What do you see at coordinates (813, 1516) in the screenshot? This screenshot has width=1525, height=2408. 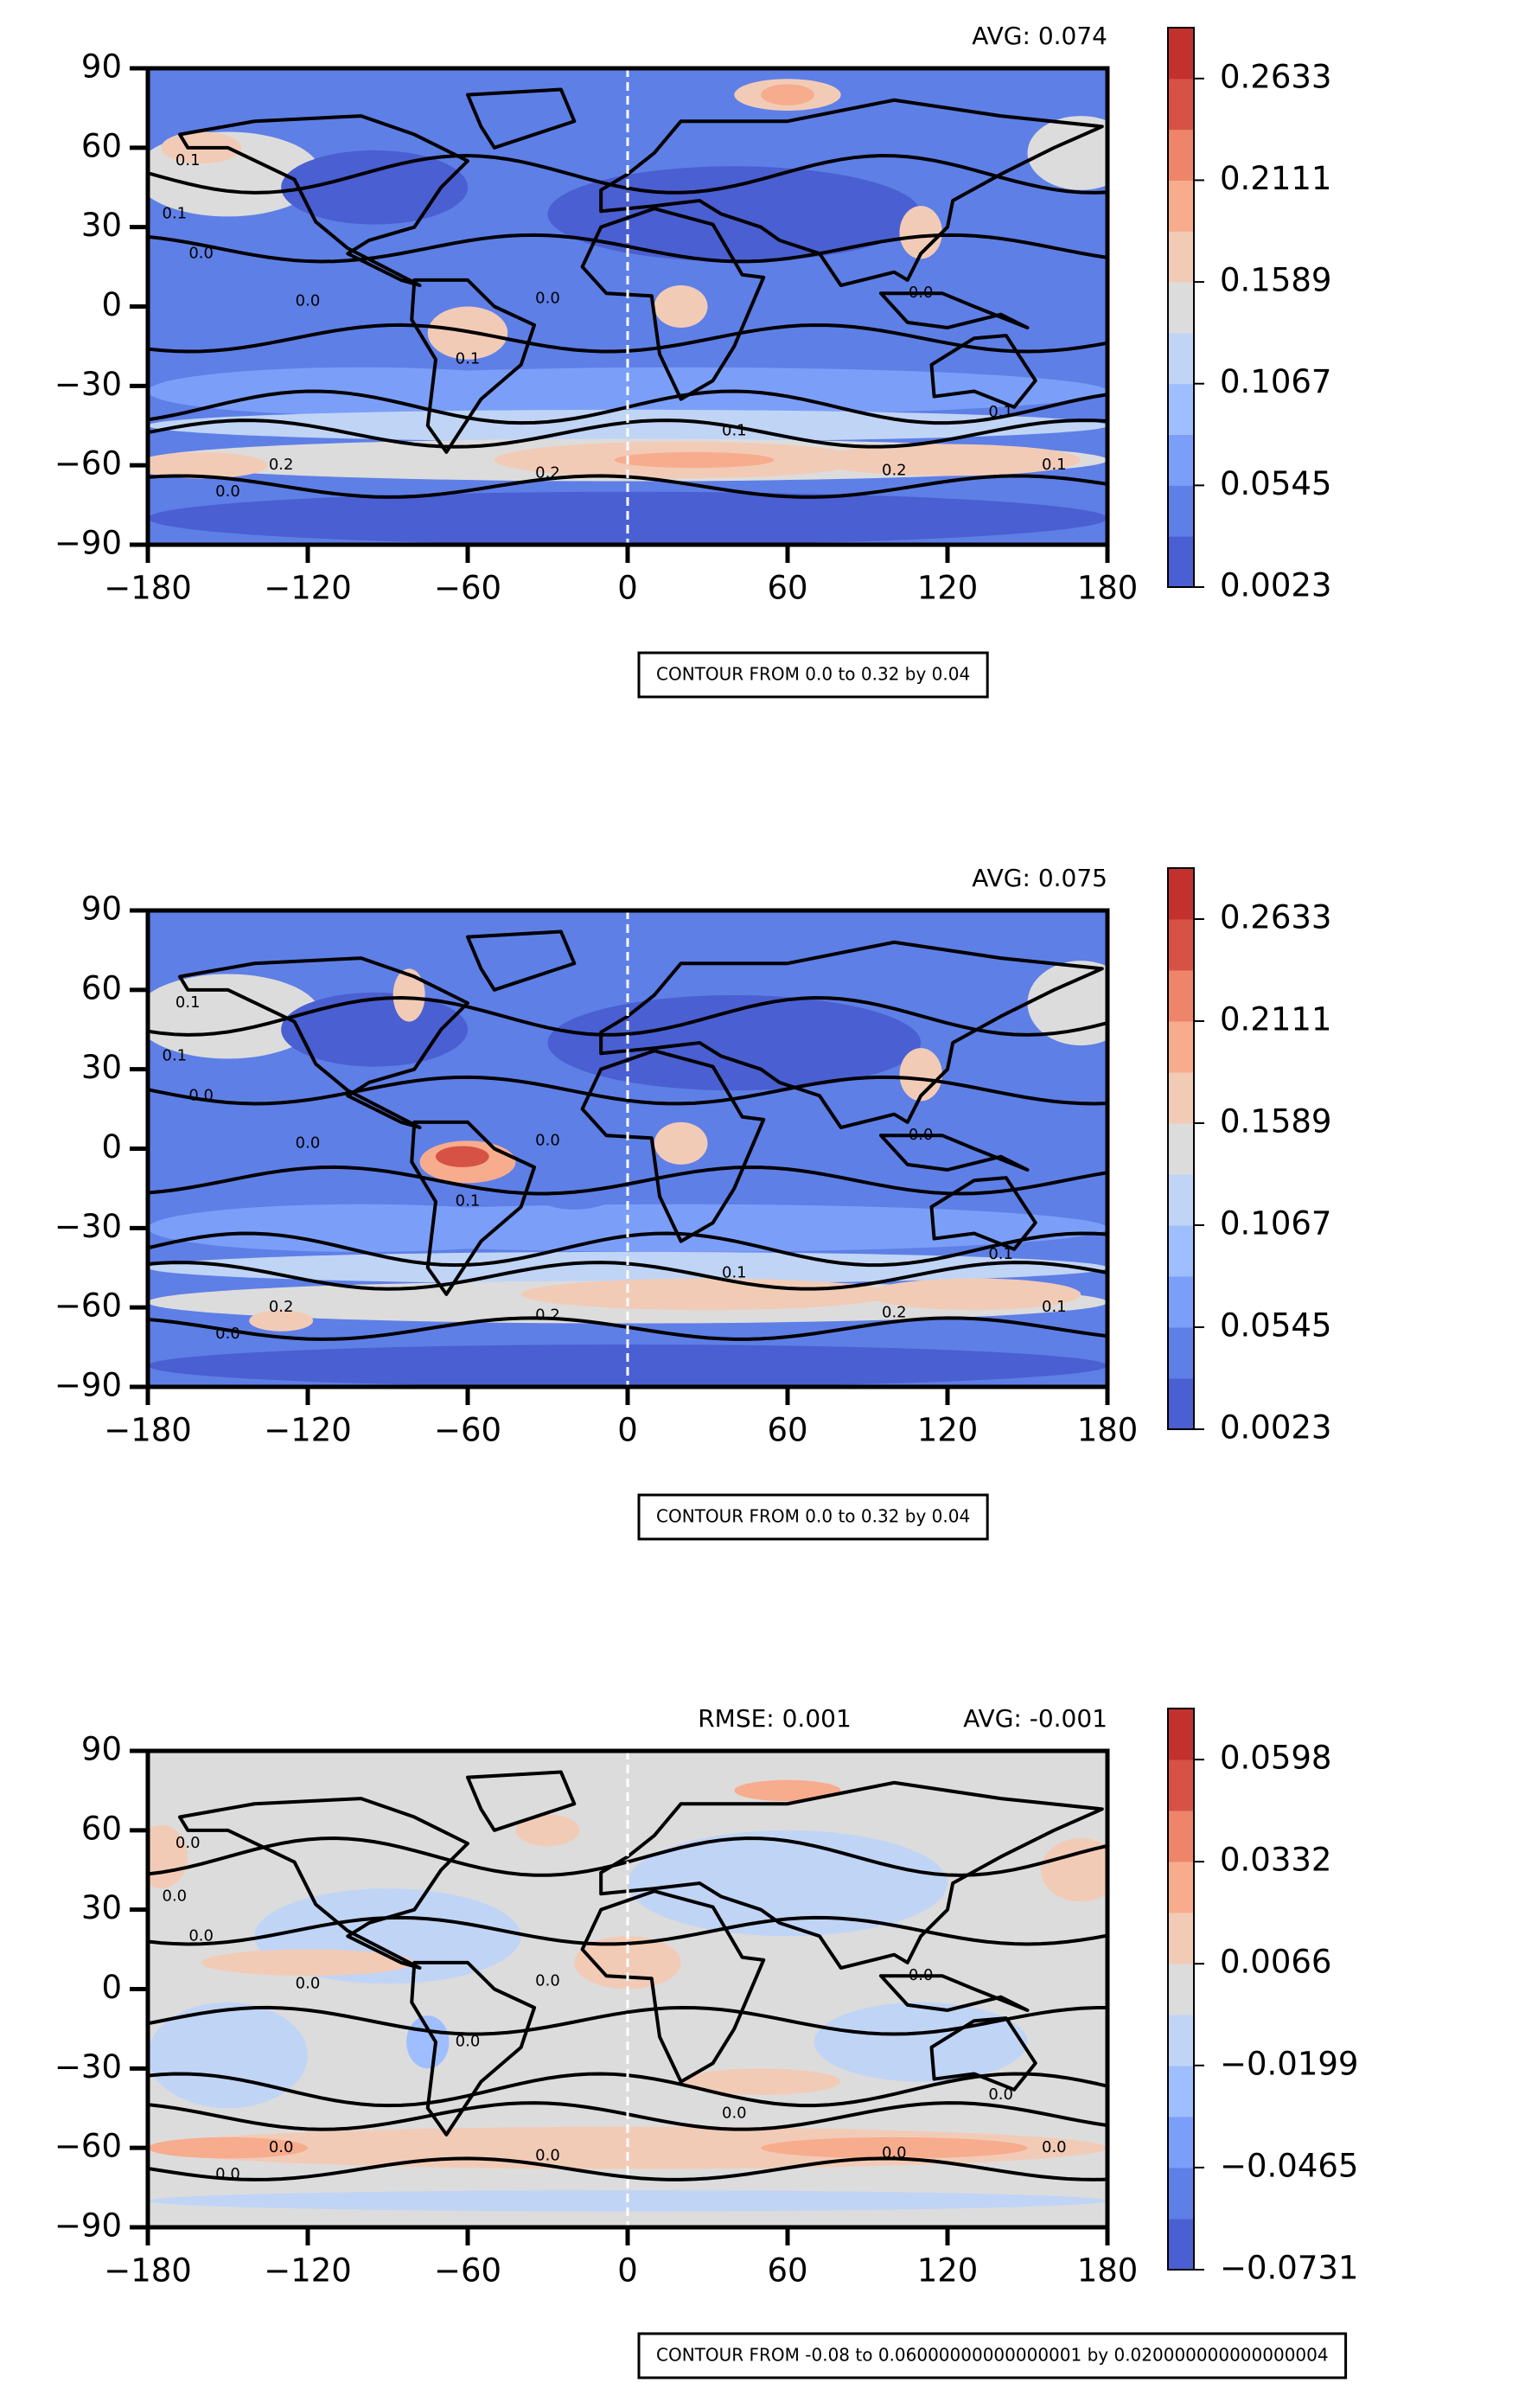 I see `contour-note: CONTOUR FROM 0.0 to 0.32 by 0.04` at bounding box center [813, 1516].